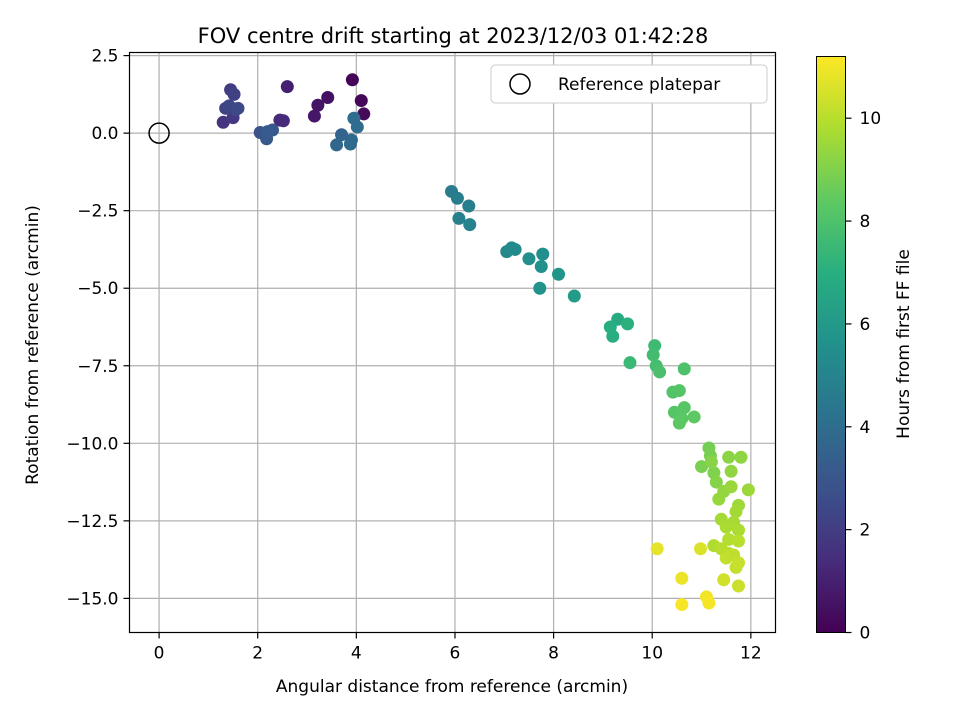 The height and width of the screenshot is (720, 960). What do you see at coordinates (98, 328) in the screenshot?
I see `y-axis-ticks: 2.5 0.0 −2.5 −5.0 −7.5 −10.0 −12.5 −15.0` at bounding box center [98, 328].